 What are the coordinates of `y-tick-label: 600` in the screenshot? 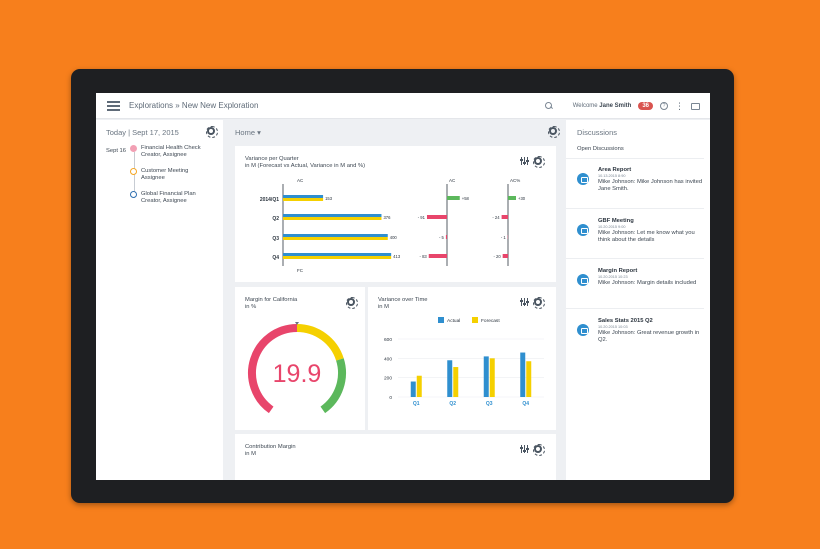 It's located at (388, 340).